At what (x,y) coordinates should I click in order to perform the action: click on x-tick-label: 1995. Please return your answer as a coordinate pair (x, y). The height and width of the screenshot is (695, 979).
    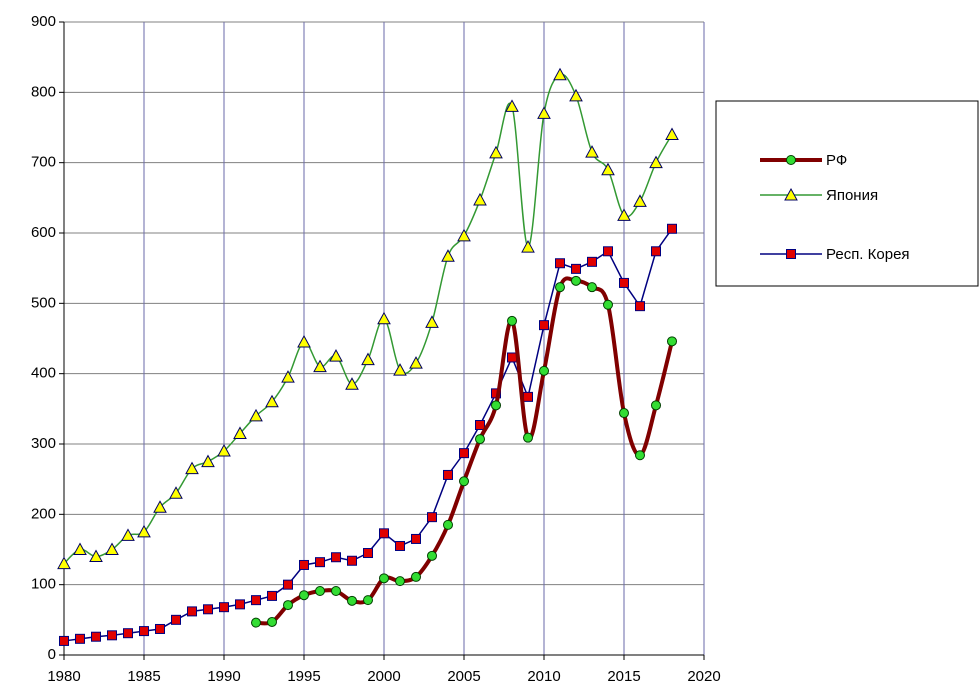
    Looking at the image, I should click on (303, 676).